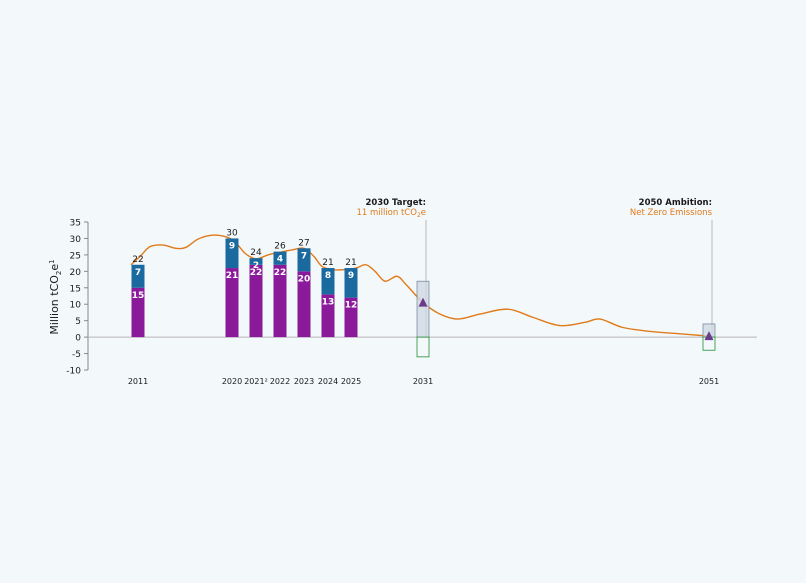 The image size is (806, 583). I want to click on bar-top-label: 2, so click(256, 266).